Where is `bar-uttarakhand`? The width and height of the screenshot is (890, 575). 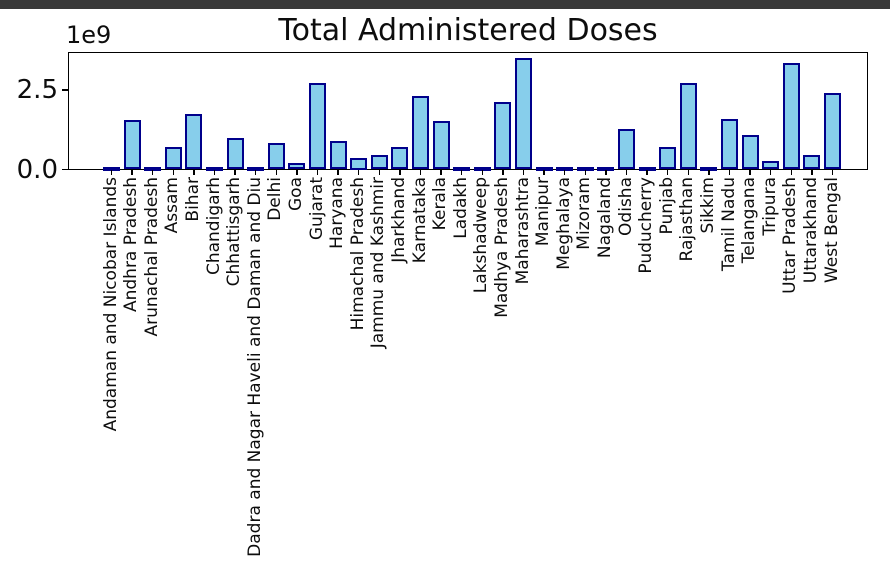
bar-uttarakhand is located at coordinates (812, 162).